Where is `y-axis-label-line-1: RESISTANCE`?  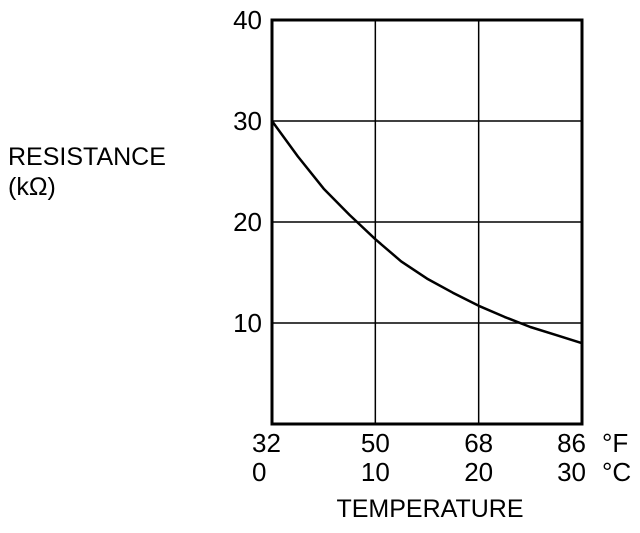
y-axis-label-line-1: RESISTANCE is located at coordinates (87, 157).